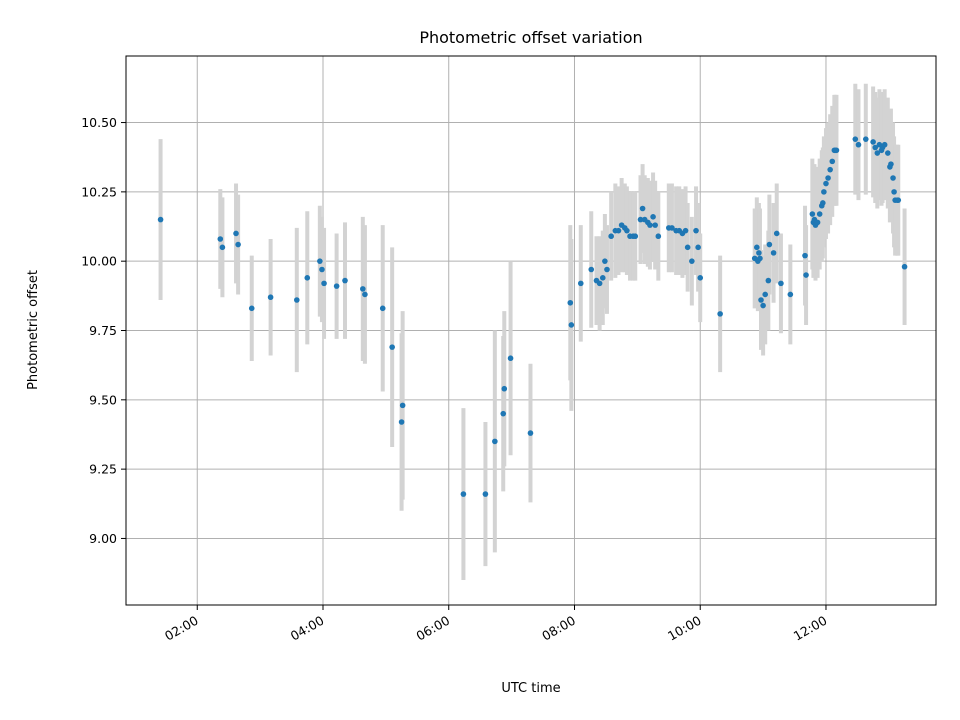  I want to click on y-tick-label: 9.50, so click(103, 399).